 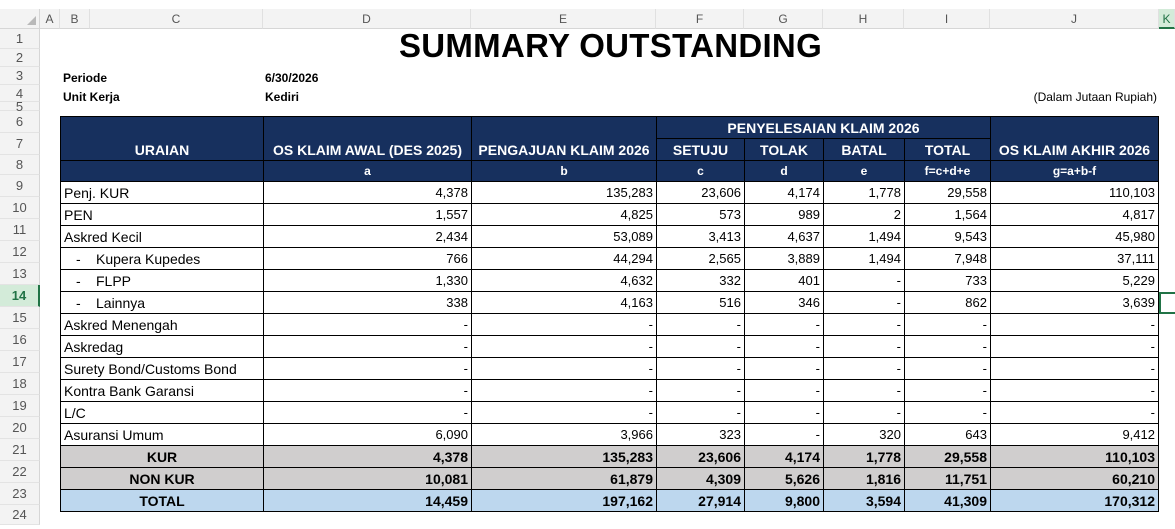 I want to click on header-total: TOTAL, so click(x=947, y=149).